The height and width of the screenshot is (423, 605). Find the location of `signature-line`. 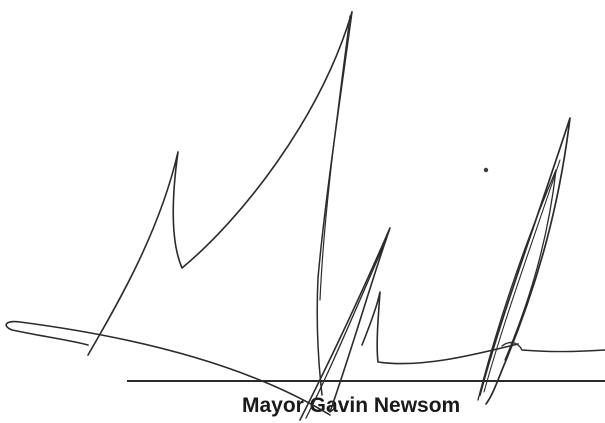

signature-line is located at coordinates (366, 381).